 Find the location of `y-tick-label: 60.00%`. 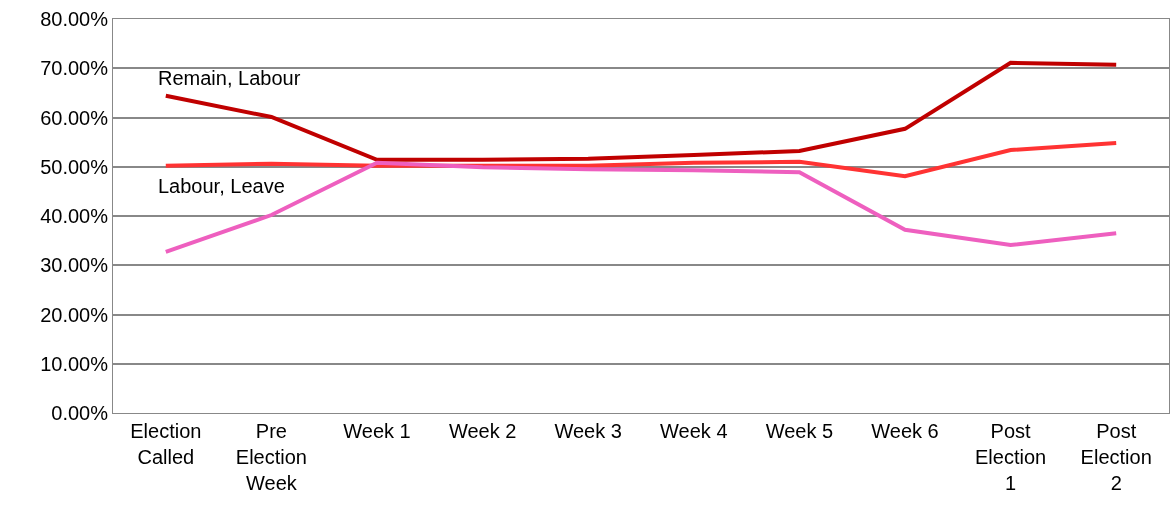

y-tick-label: 60.00% is located at coordinates (74, 117).